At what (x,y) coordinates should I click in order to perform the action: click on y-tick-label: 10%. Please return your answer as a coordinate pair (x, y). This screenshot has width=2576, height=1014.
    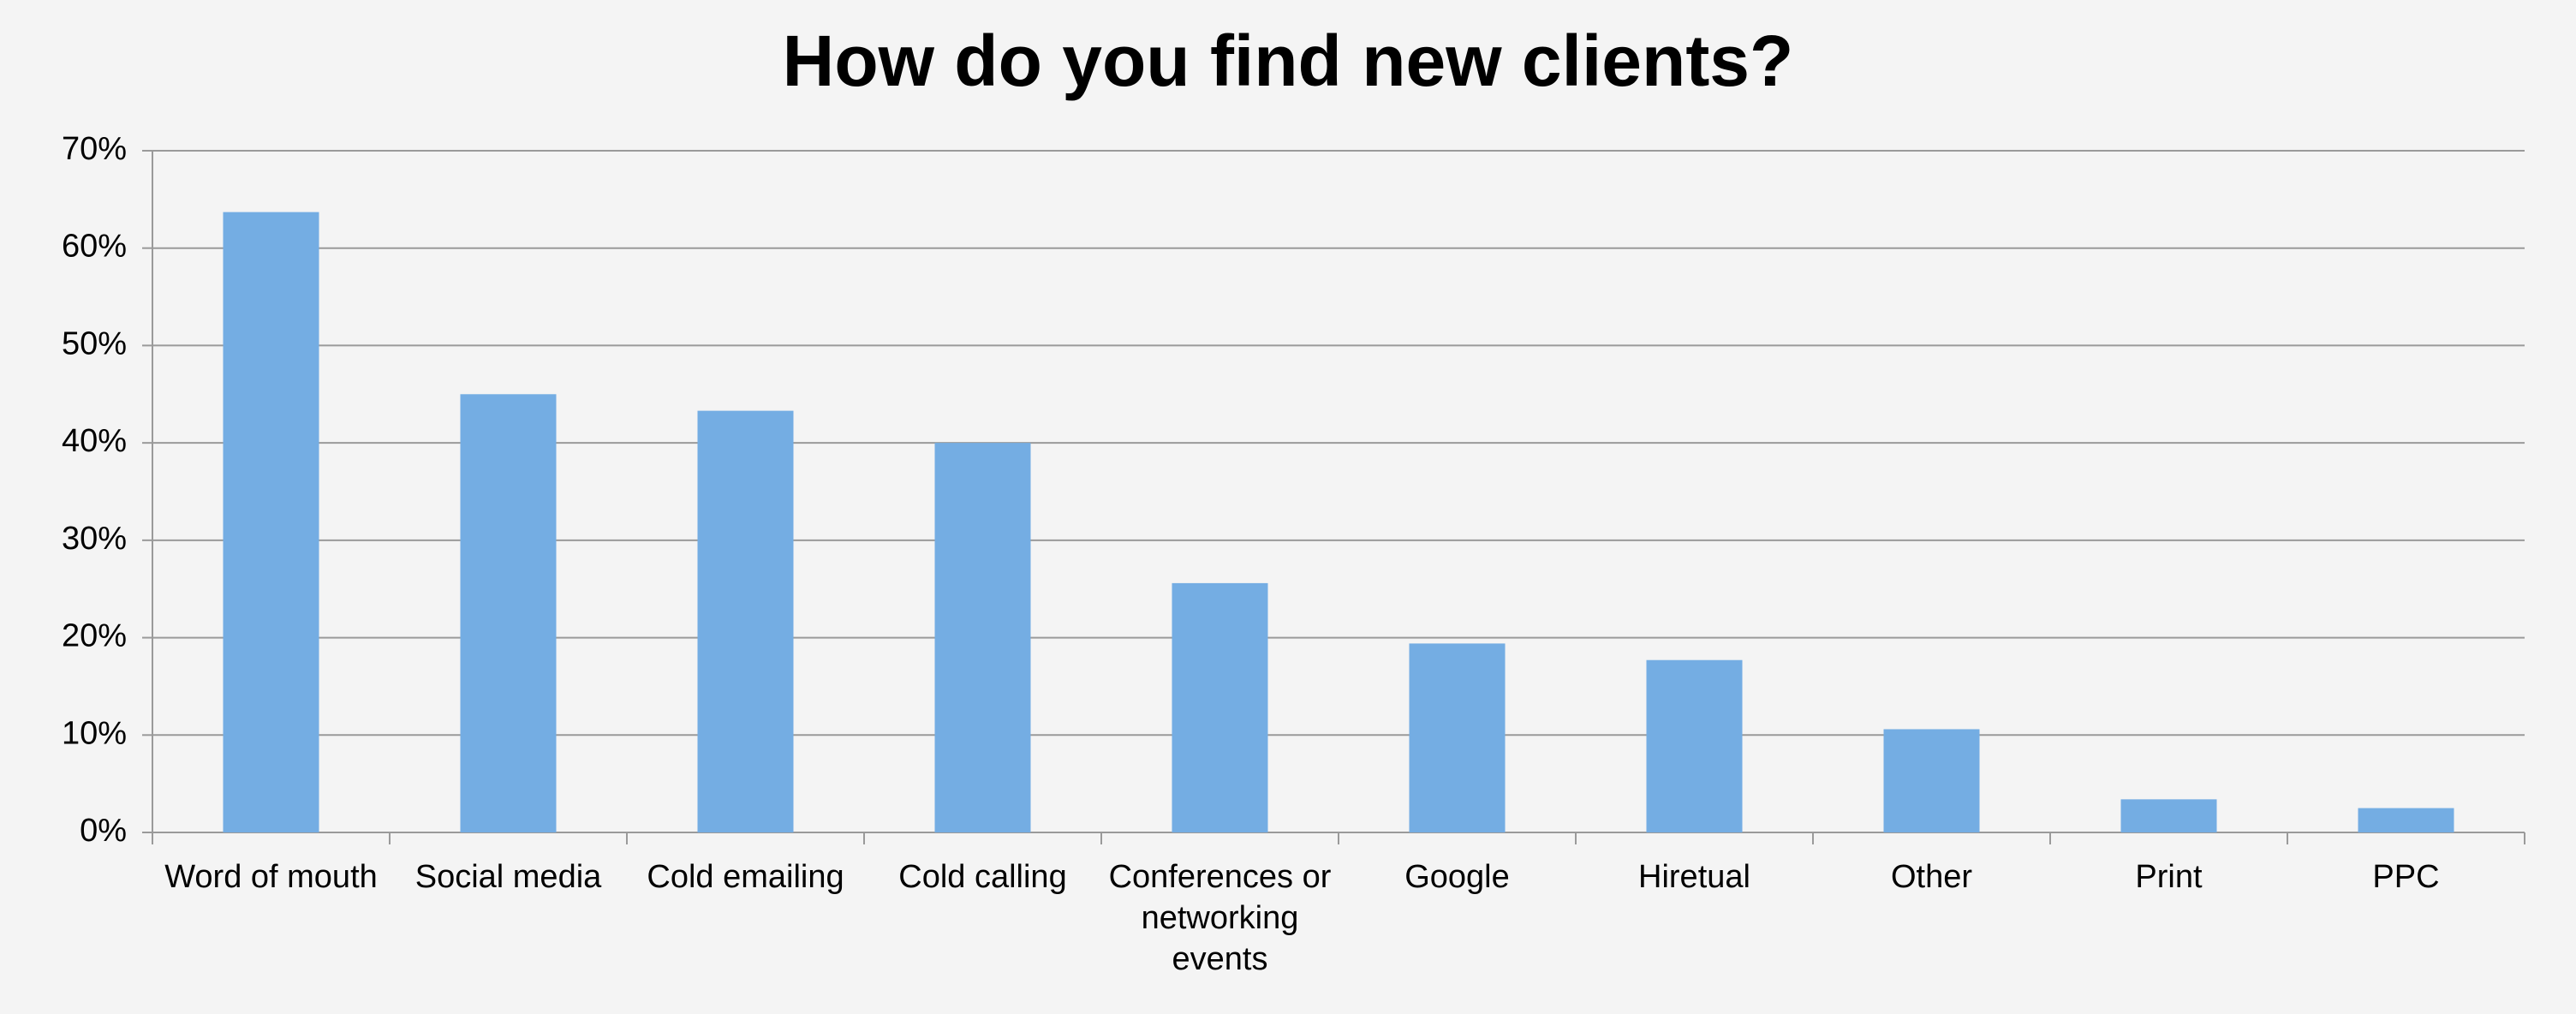
    Looking at the image, I should click on (94, 733).